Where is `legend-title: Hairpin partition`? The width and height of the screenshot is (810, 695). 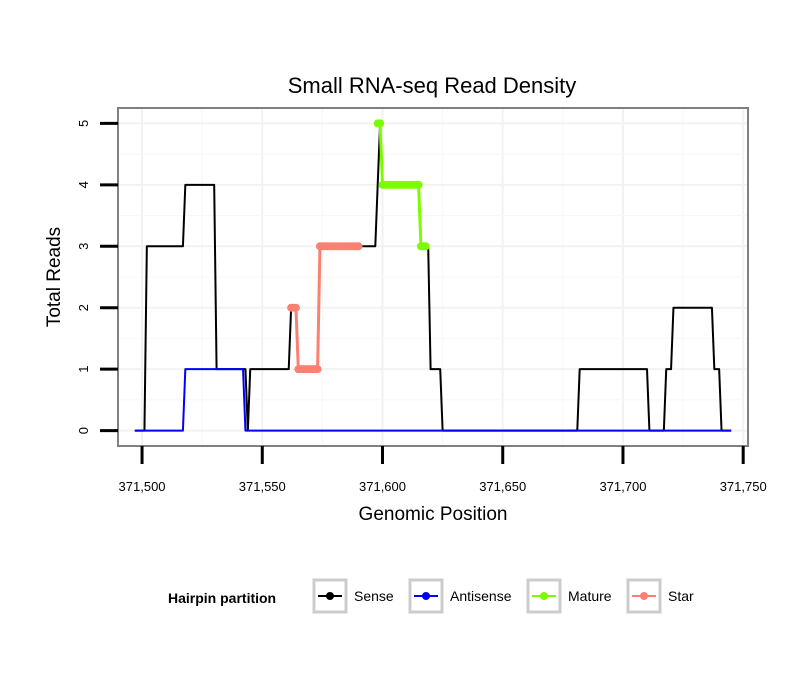 legend-title: Hairpin partition is located at coordinates (222, 598).